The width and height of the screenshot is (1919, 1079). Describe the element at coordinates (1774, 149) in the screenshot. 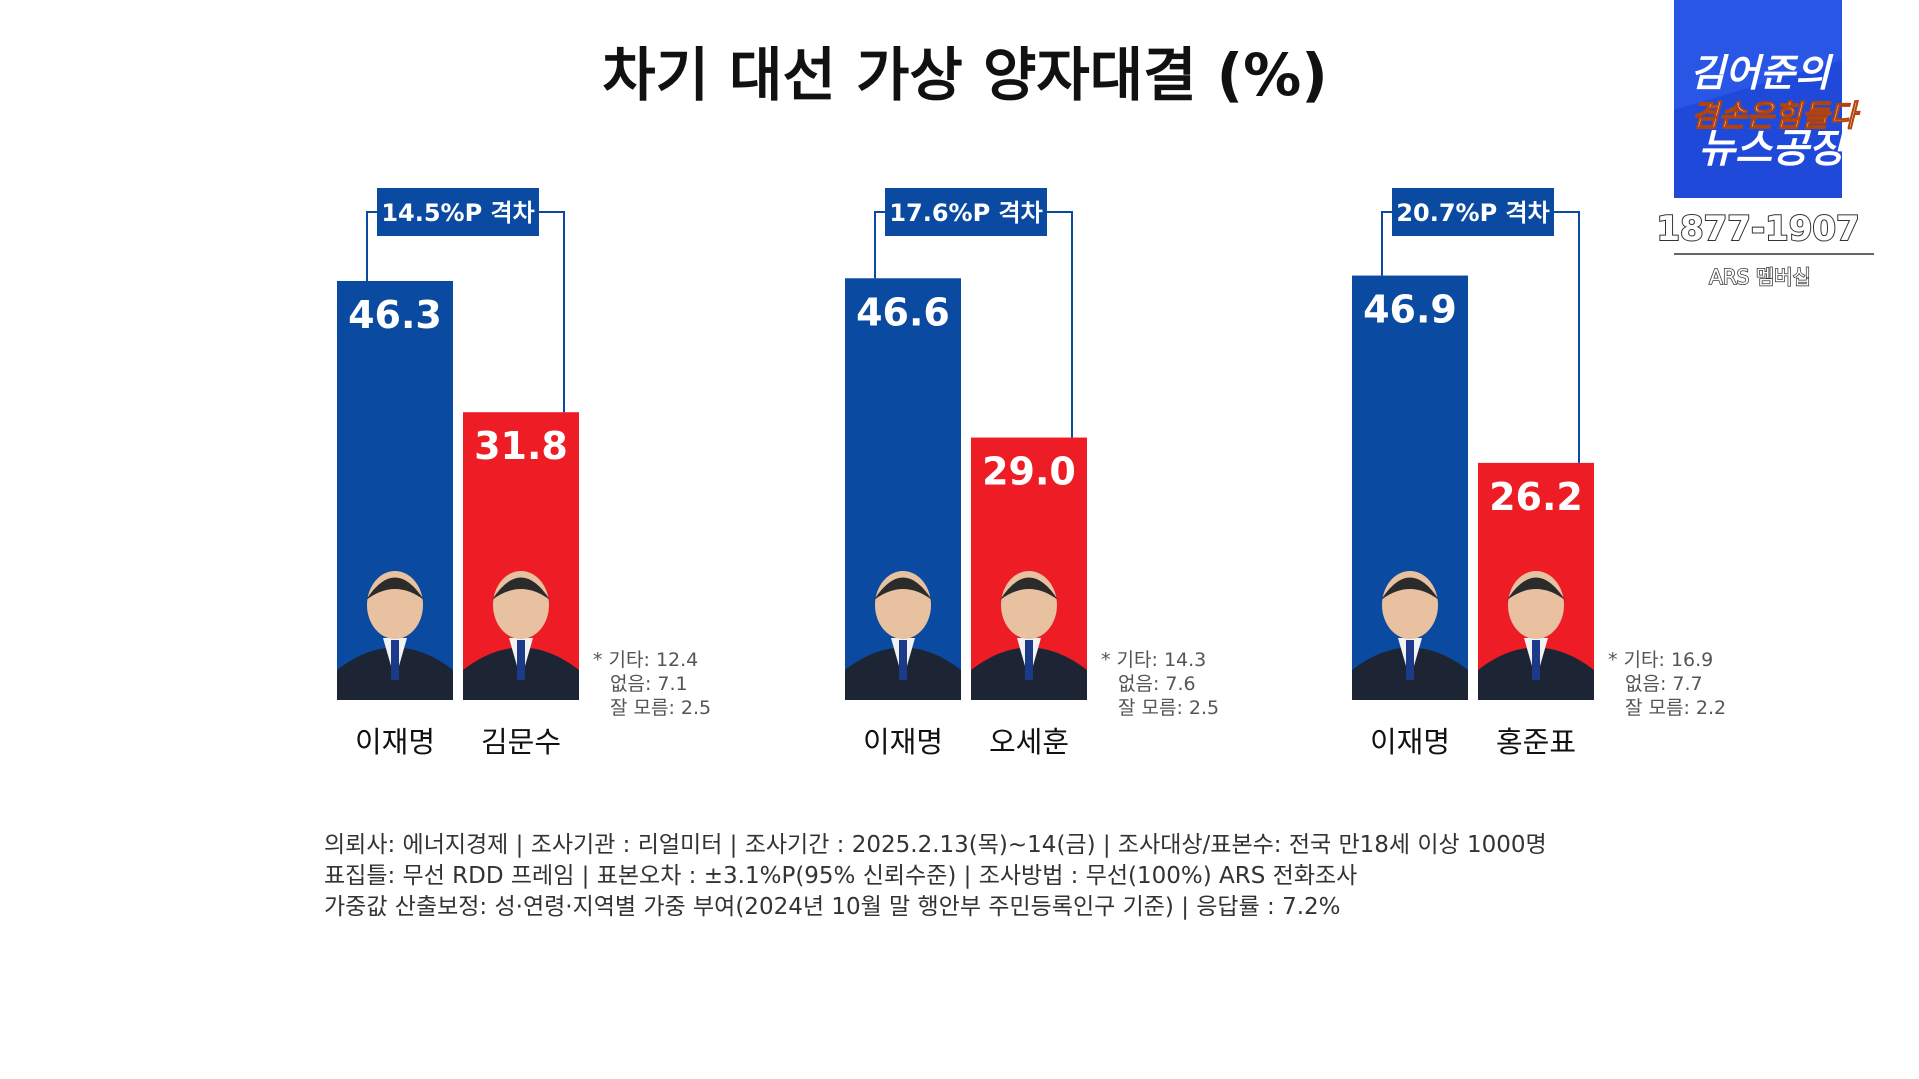

I see `logo-line-3: 뉴스공장` at that location.